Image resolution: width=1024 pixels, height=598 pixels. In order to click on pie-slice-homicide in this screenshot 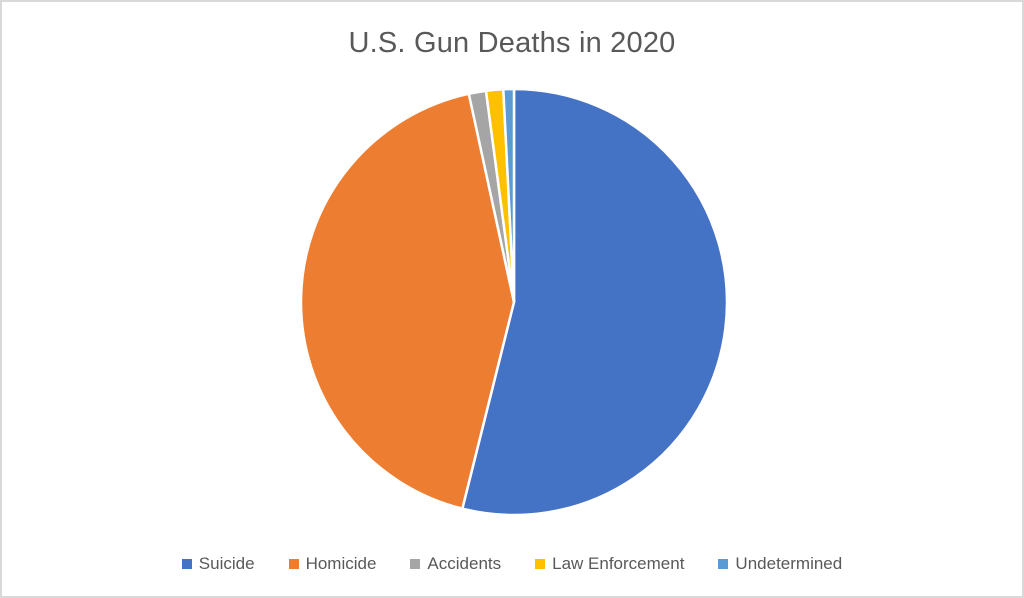, I will do `click(407, 301)`.